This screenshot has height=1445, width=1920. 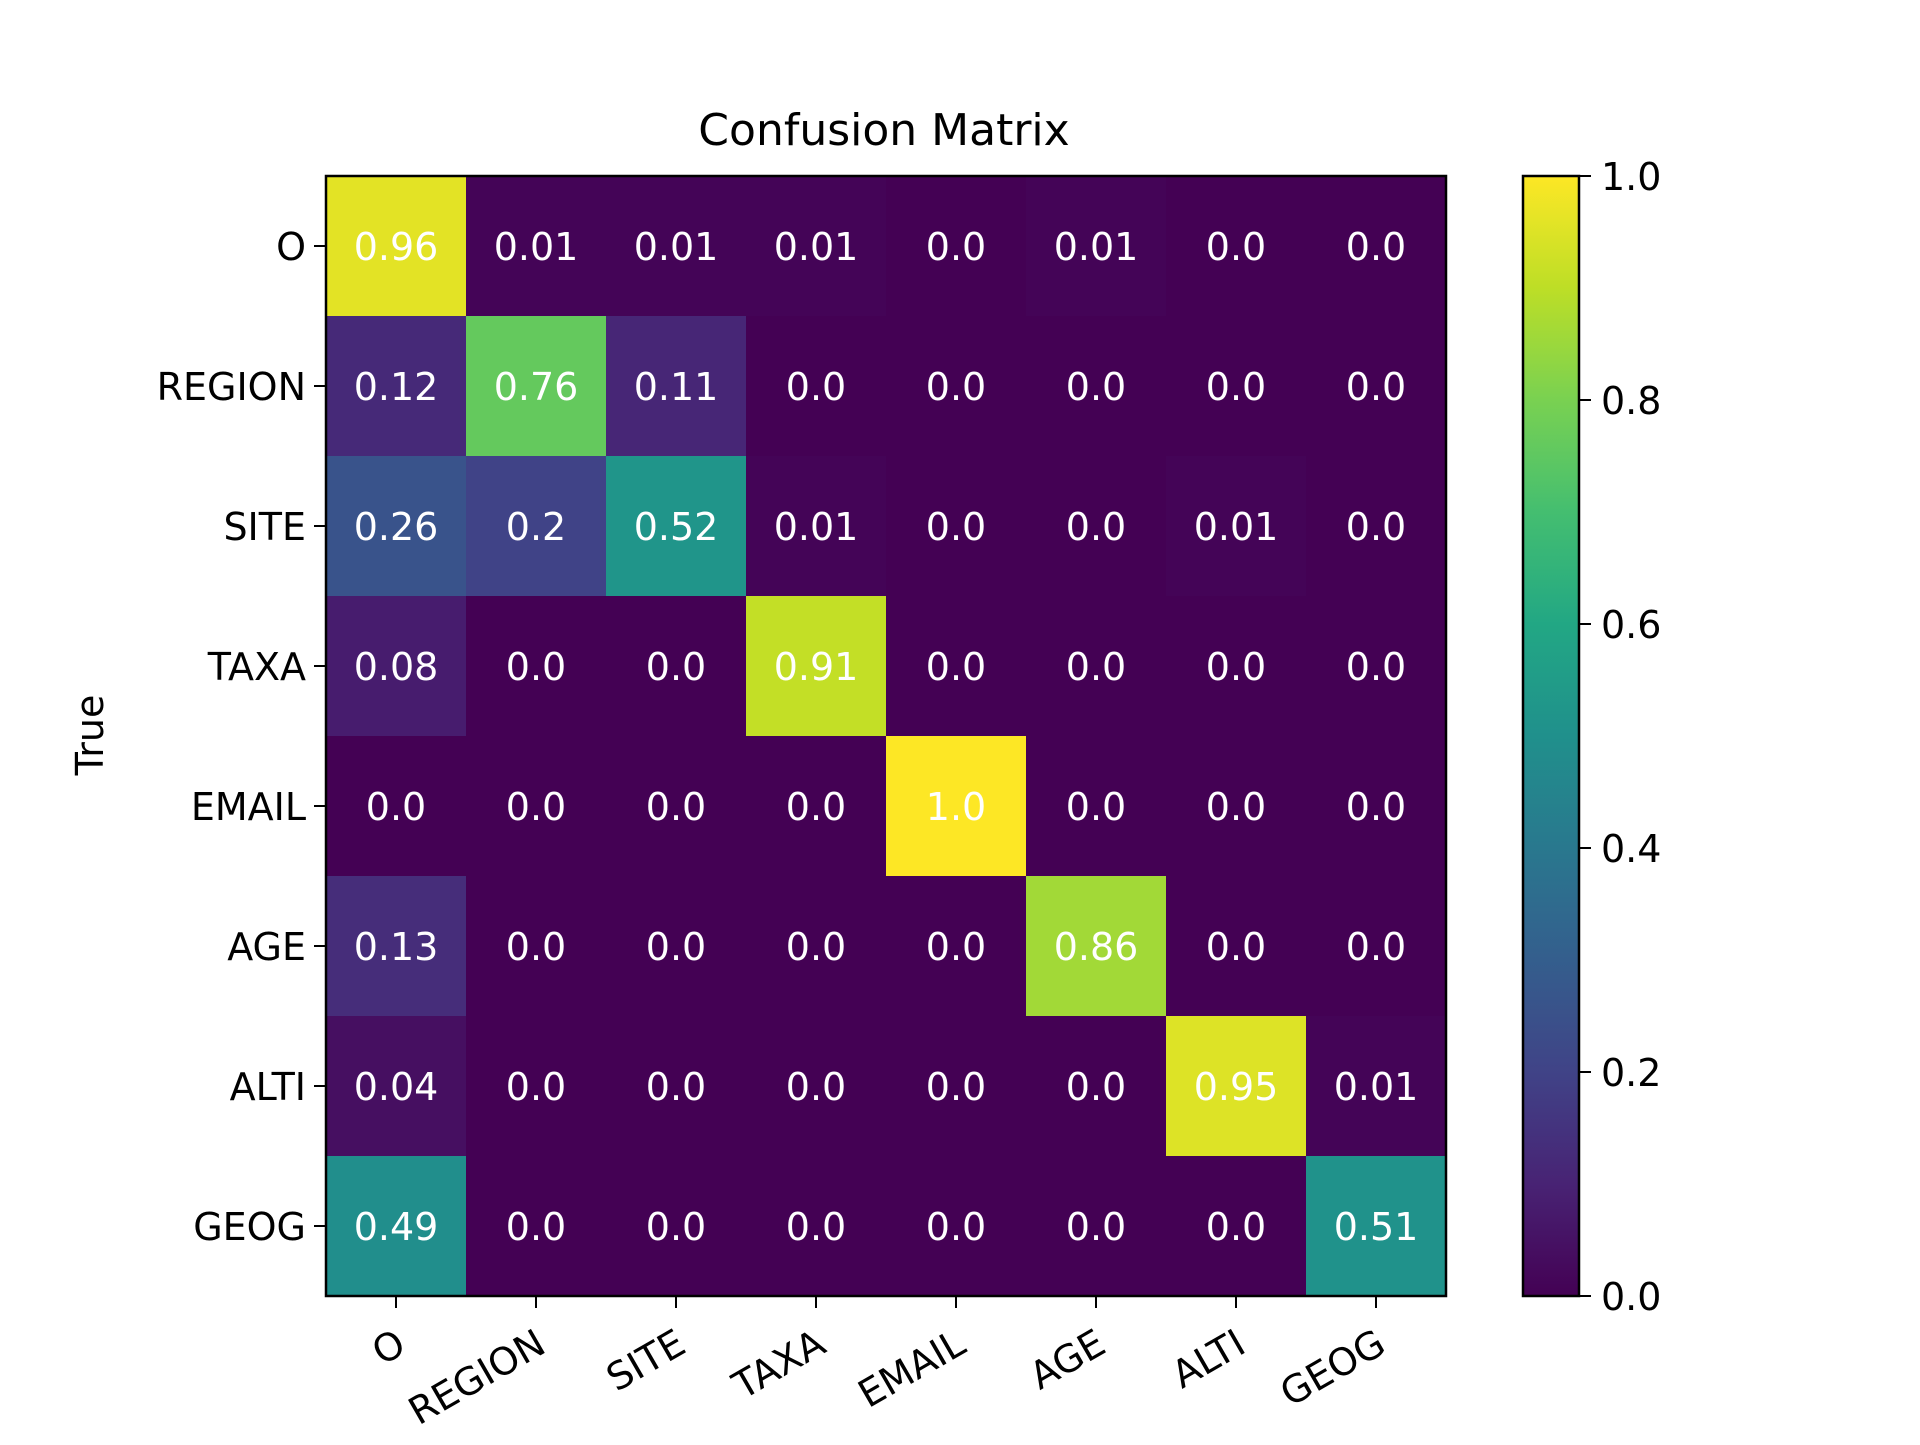 I want to click on cell-value-label: 0.96, so click(x=396, y=247).